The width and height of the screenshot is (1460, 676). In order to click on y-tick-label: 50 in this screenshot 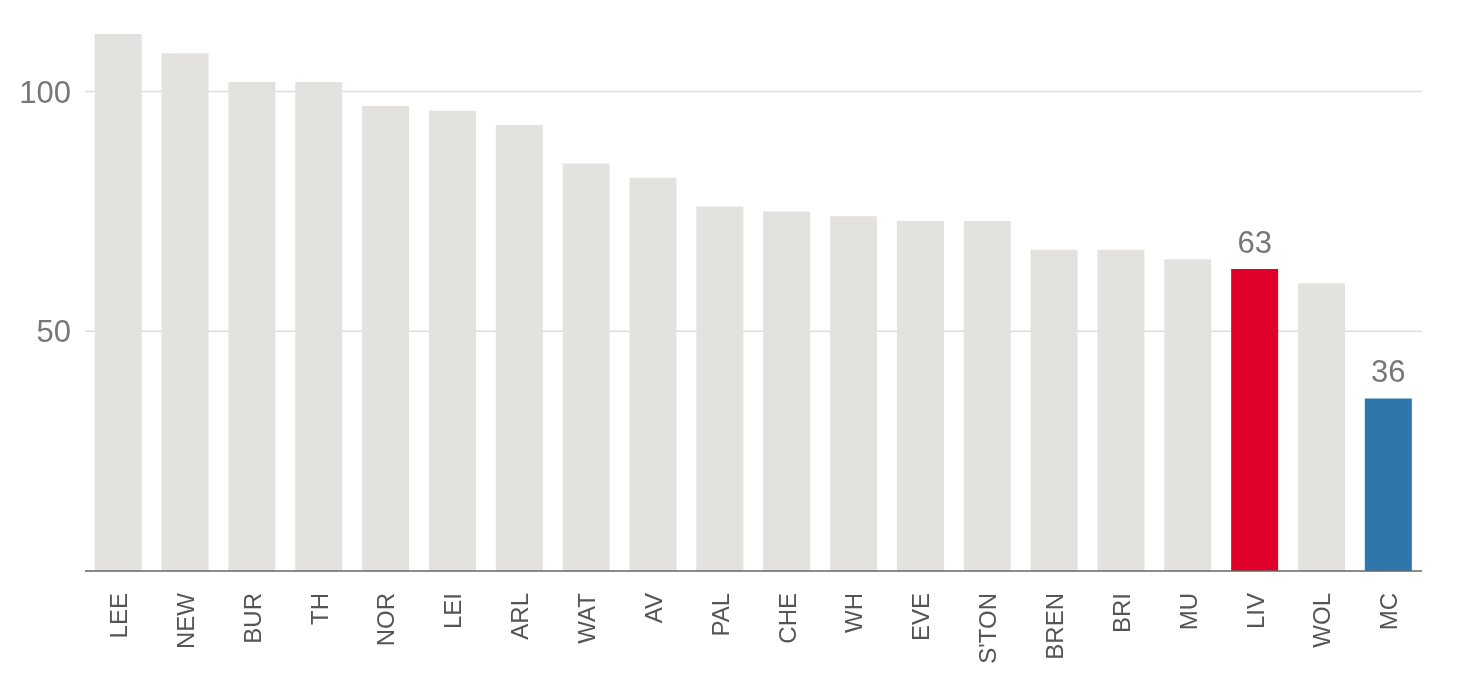, I will do `click(53, 332)`.